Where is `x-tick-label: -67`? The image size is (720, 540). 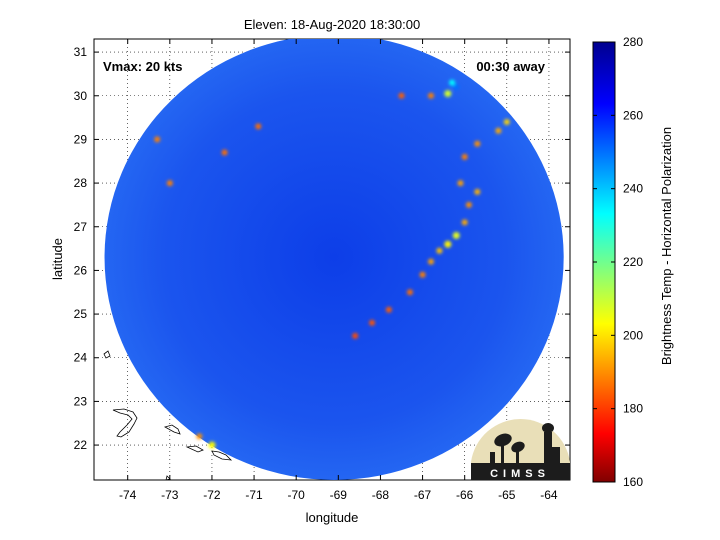
x-tick-label: -67 is located at coordinates (423, 495).